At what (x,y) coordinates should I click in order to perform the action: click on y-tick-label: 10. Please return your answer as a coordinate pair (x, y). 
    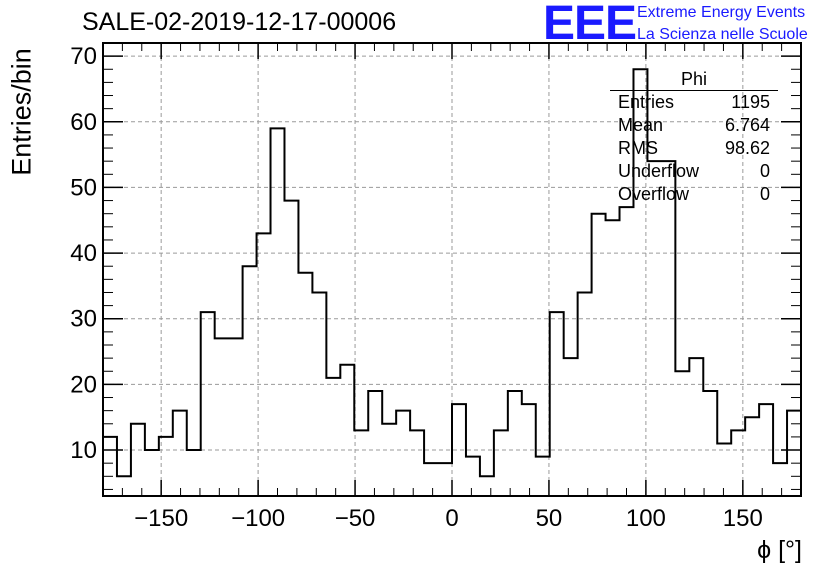
    Looking at the image, I should click on (83, 450).